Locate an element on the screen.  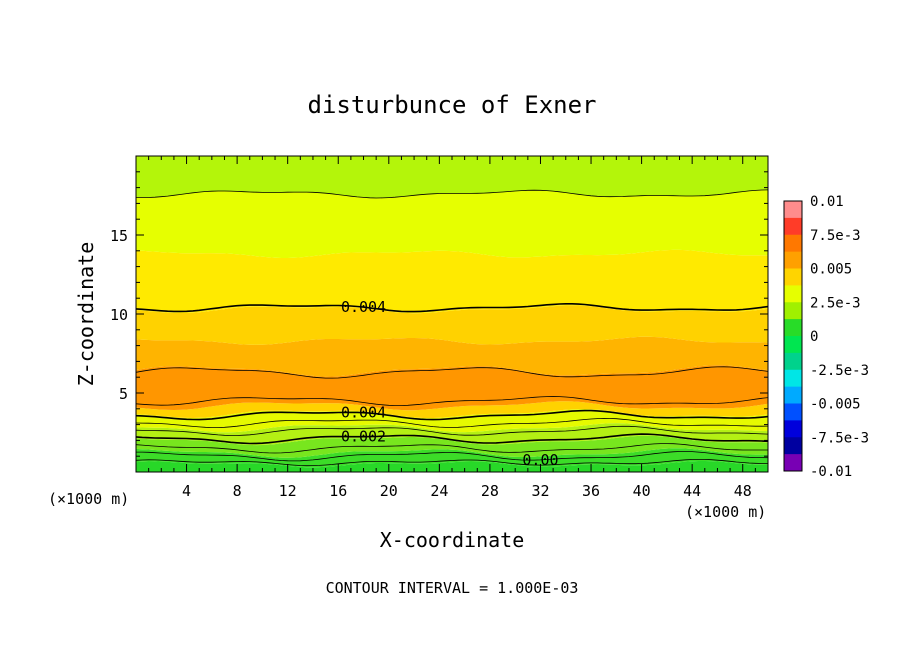
contour-labels: 0.00 0.002 0.004 0.004 is located at coordinates (450, 383).